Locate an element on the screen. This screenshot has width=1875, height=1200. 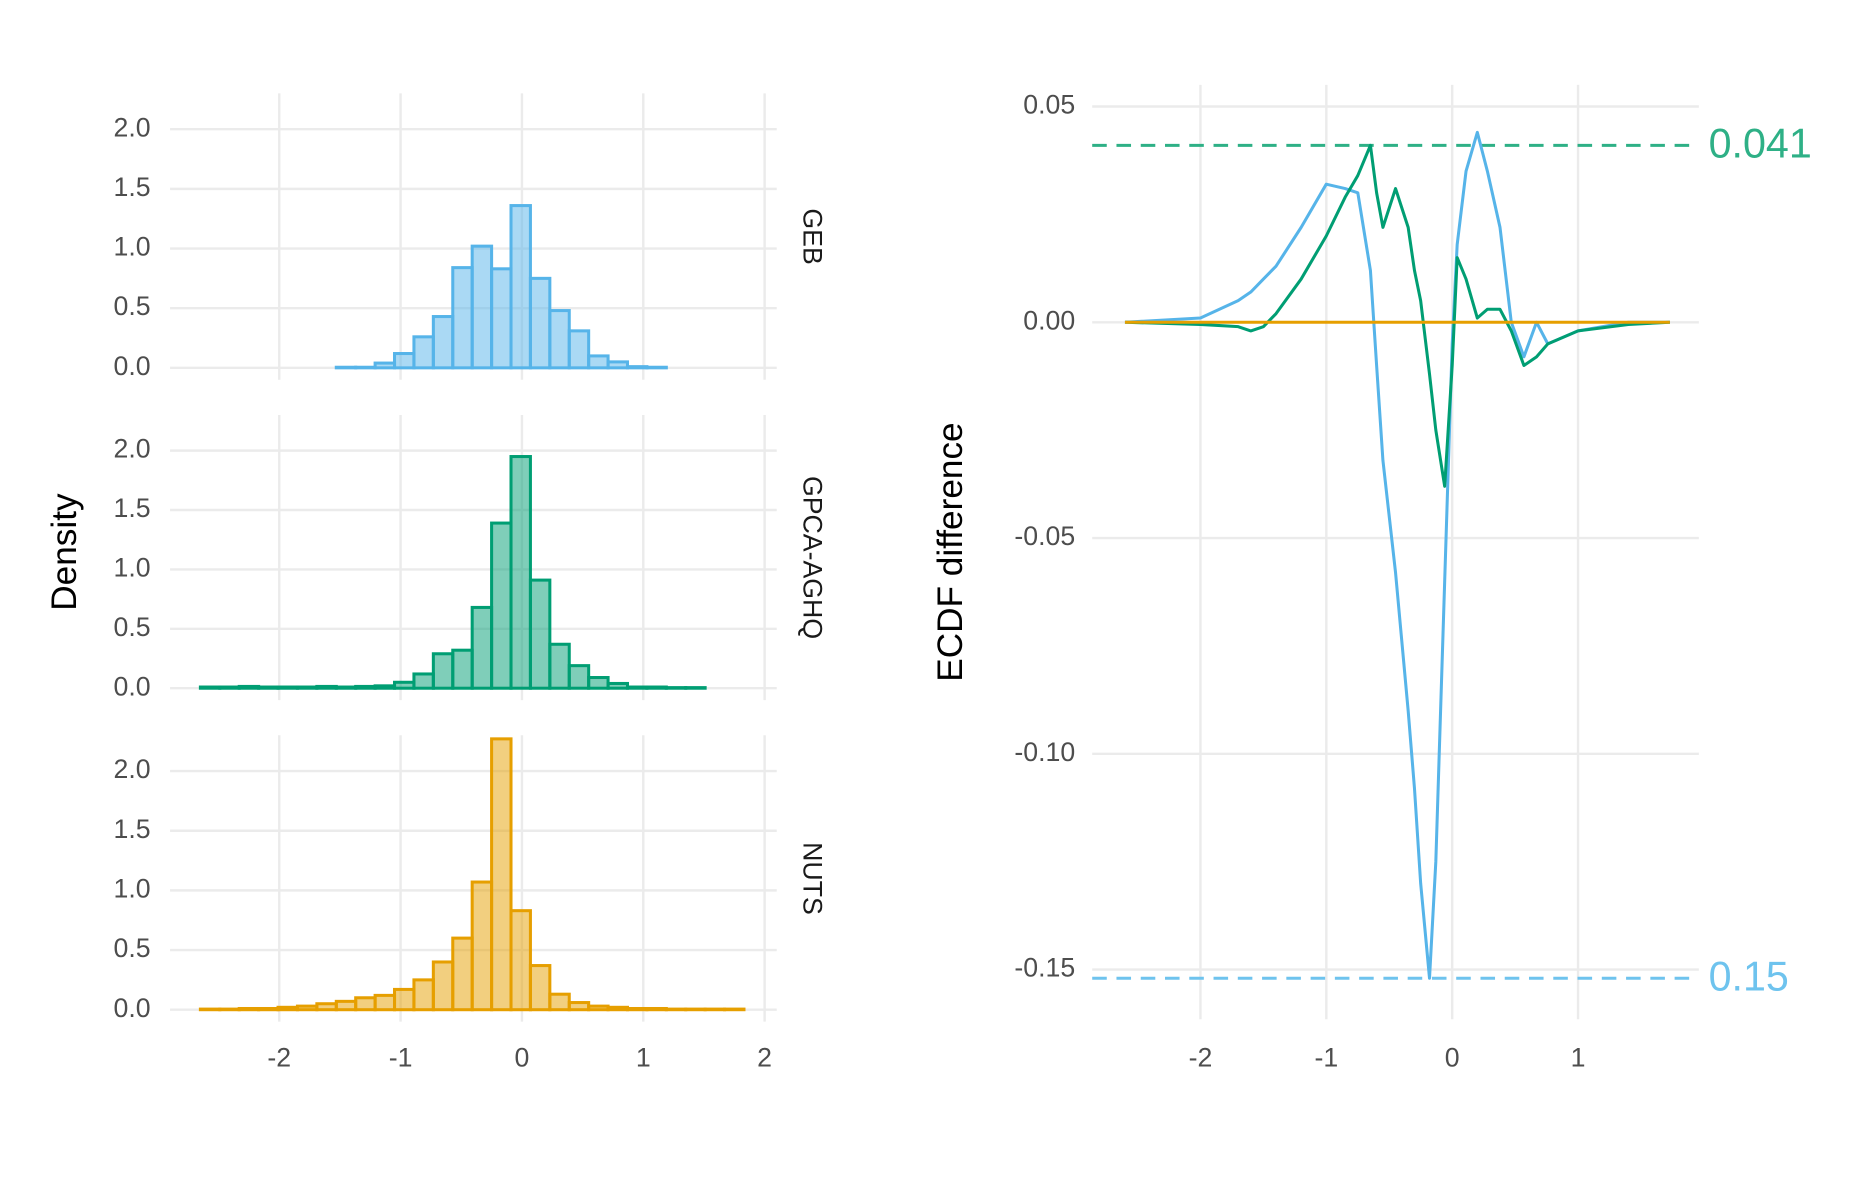
facet-label: GEB is located at coordinates (813, 236).